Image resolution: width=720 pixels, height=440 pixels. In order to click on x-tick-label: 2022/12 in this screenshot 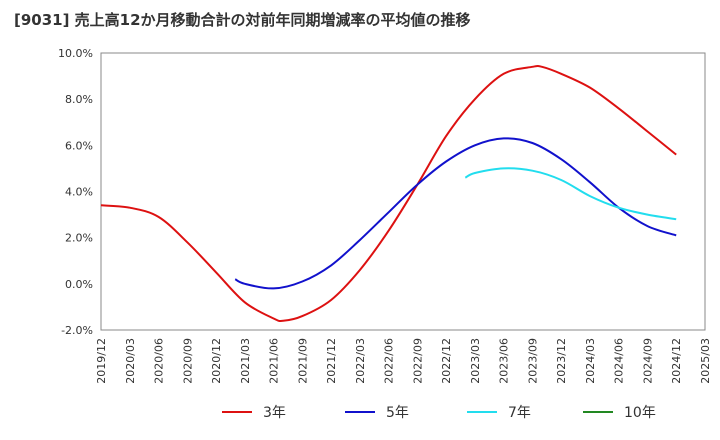, I will do `click(446, 361)`.